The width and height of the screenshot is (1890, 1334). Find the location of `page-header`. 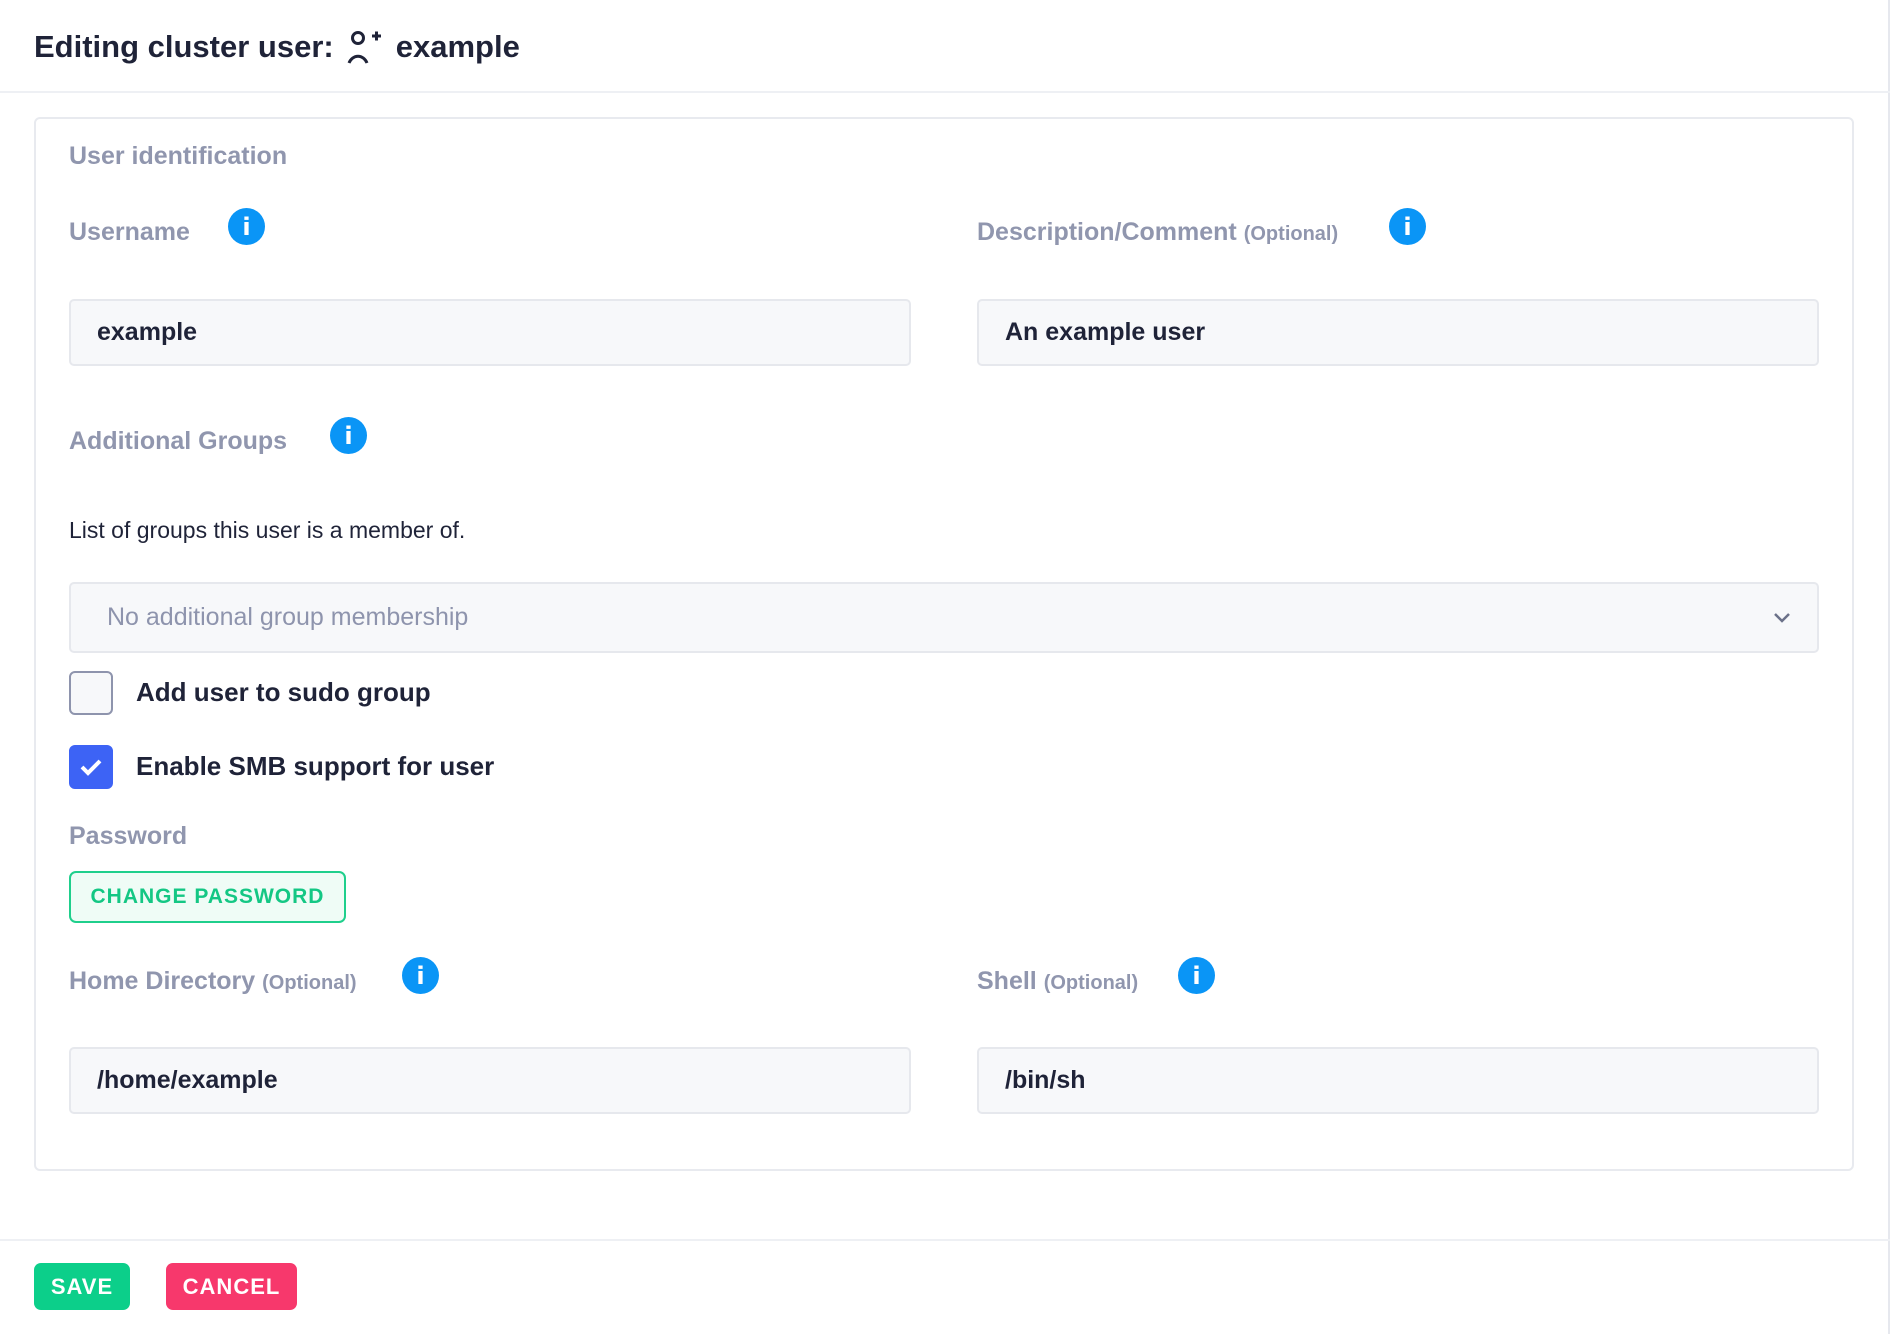

page-header is located at coordinates (945, 46).